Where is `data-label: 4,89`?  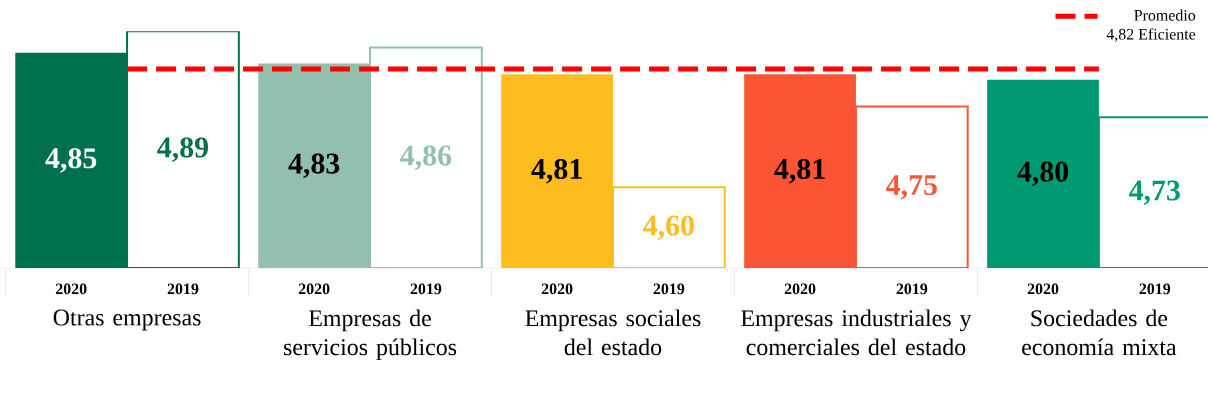 data-label: 4,89 is located at coordinates (183, 149).